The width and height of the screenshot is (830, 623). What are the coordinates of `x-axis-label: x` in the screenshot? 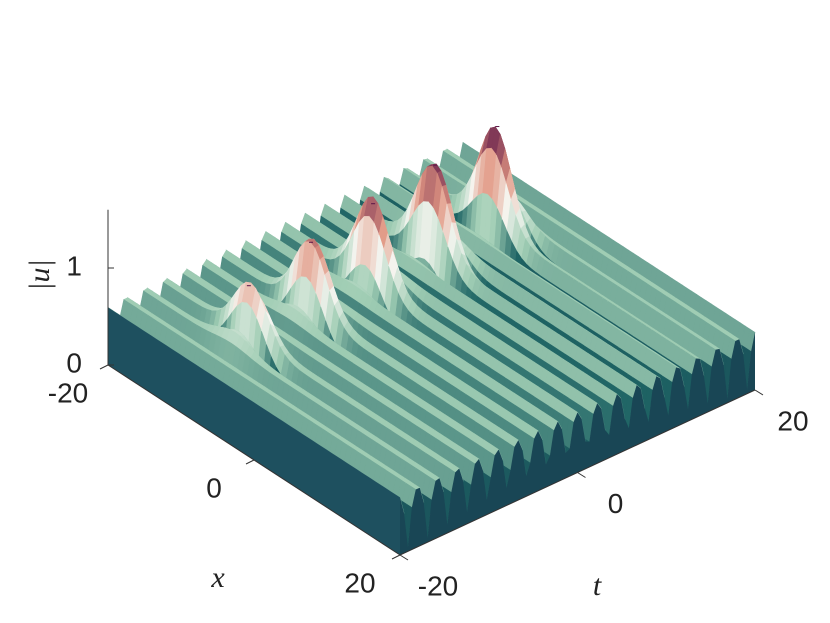 It's located at (217, 577).